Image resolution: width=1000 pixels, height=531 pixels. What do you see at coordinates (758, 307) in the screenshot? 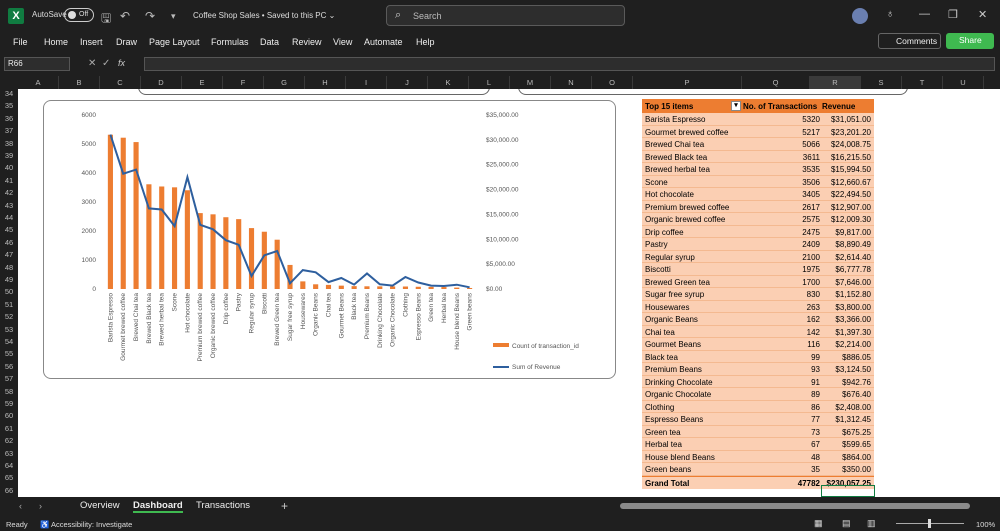
I see `pivot-row: Housewares 263 $3,800.00` at bounding box center [758, 307].